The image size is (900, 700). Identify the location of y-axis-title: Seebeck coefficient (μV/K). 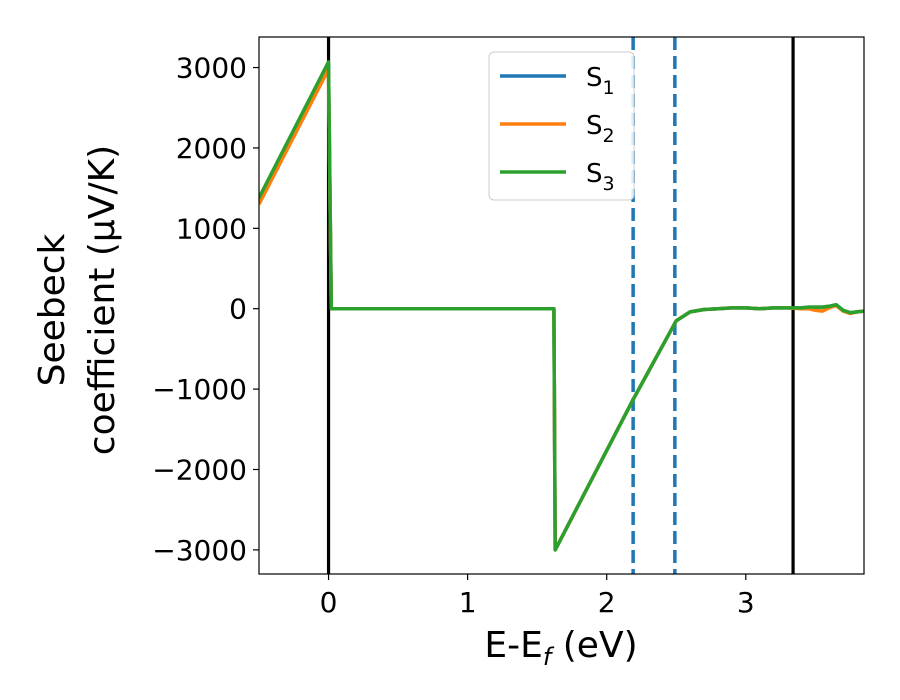
(77, 300).